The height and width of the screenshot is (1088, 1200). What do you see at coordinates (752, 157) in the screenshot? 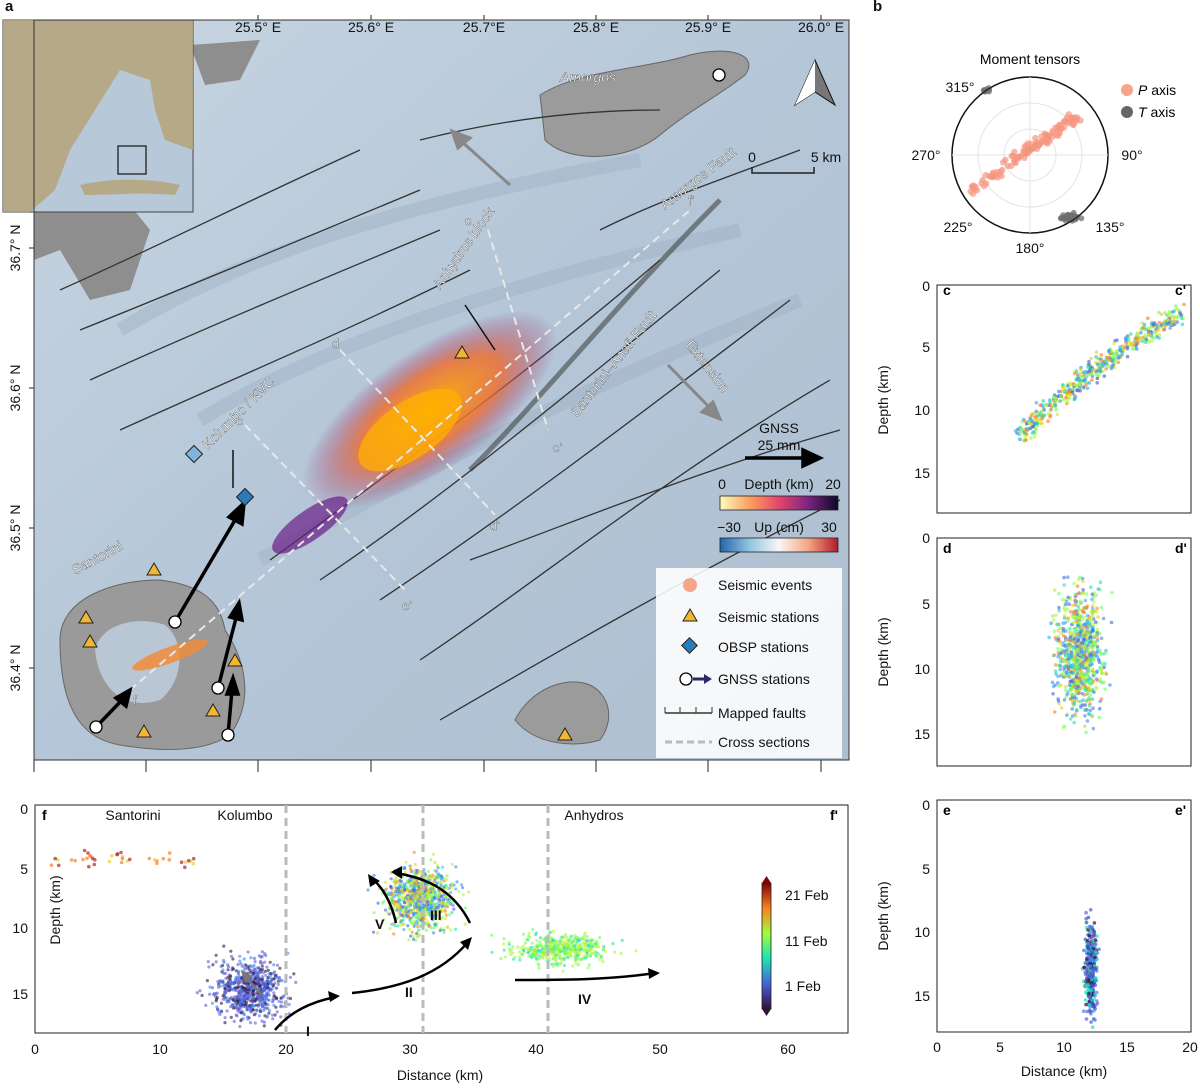
I see `scale-bar-start: 0` at bounding box center [752, 157].